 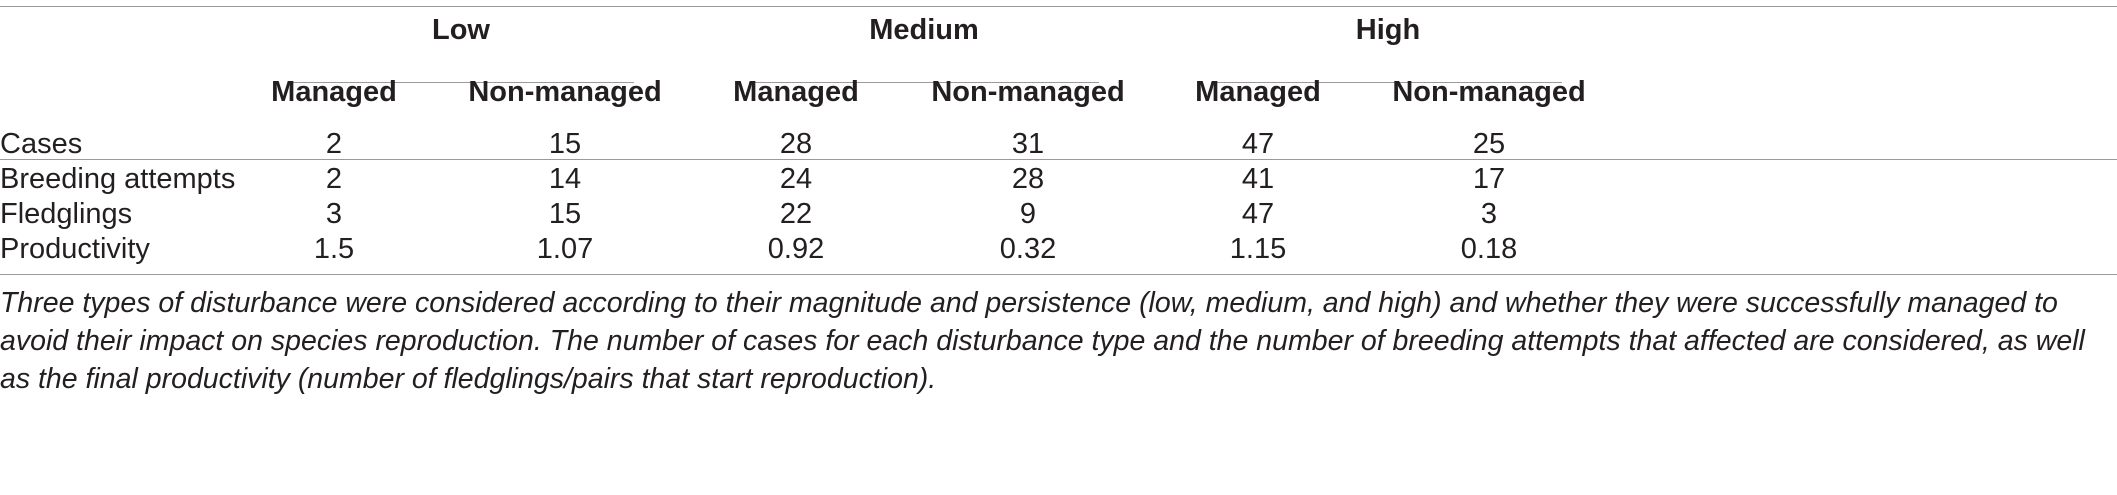 What do you see at coordinates (565, 179) in the screenshot?
I see `table-cell: 14` at bounding box center [565, 179].